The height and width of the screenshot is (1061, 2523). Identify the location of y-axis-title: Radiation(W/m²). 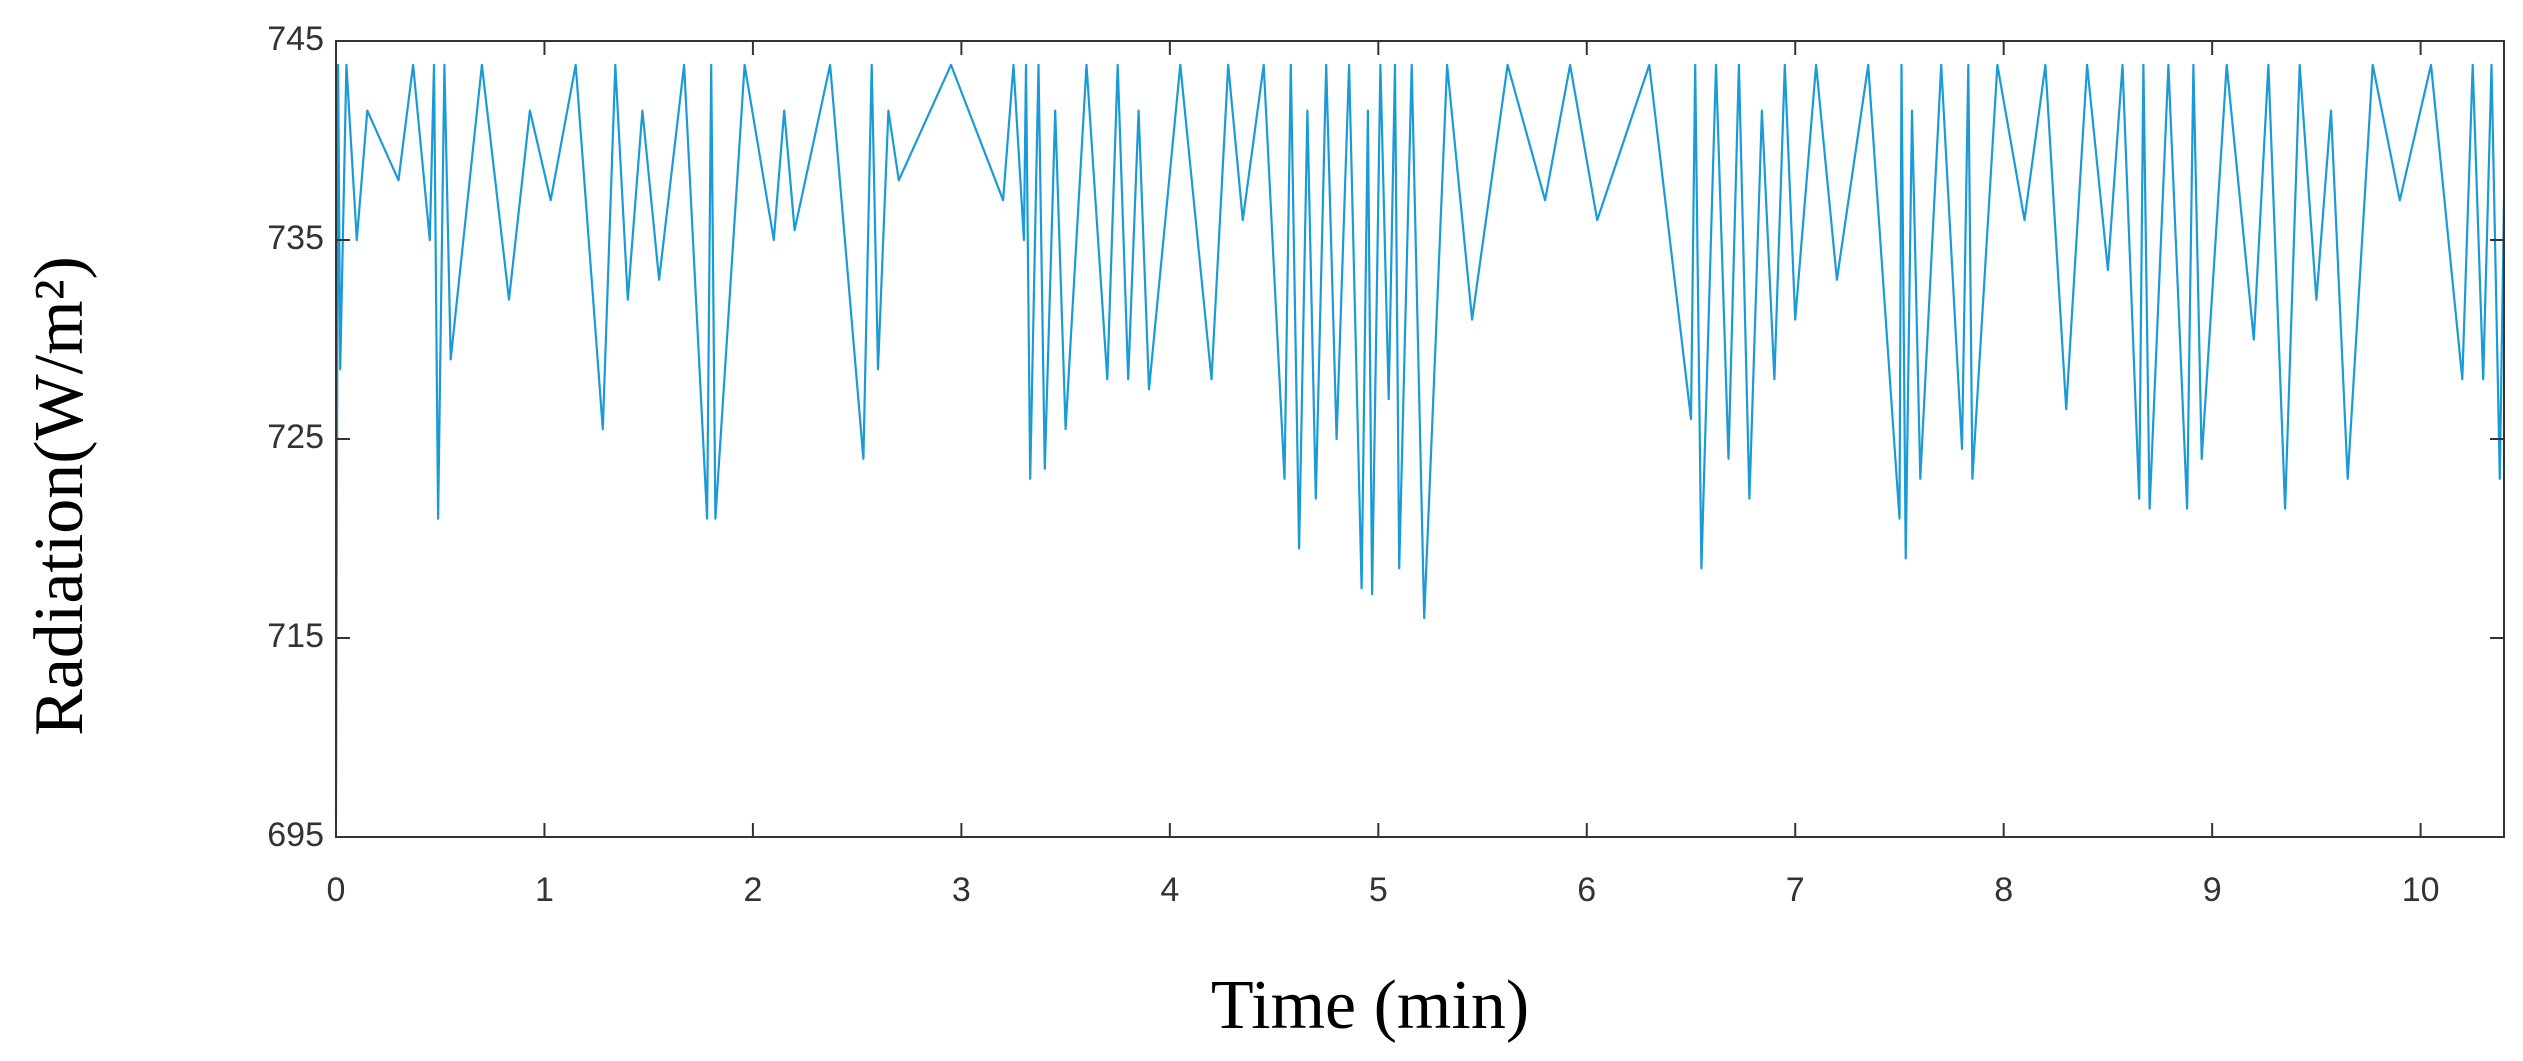
(59, 496).